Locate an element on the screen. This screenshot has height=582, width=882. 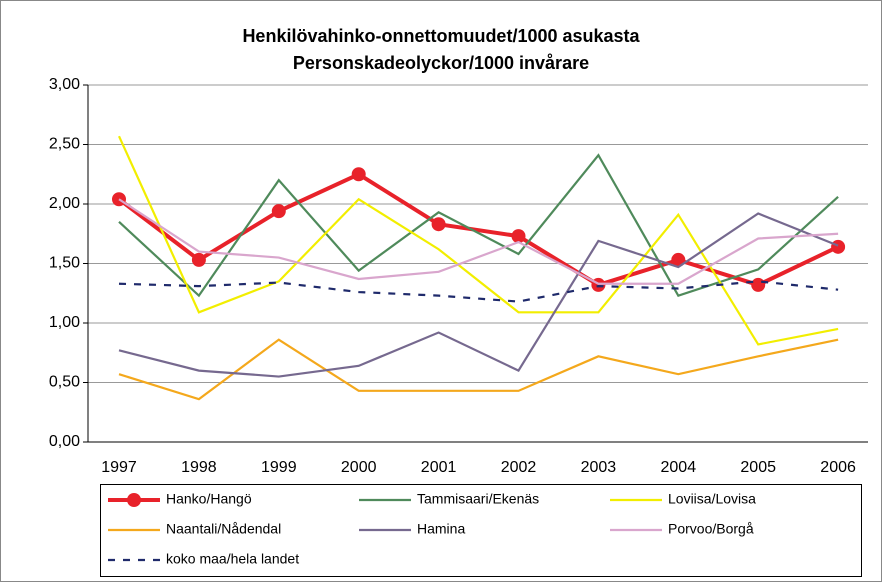
x-tick-label: 2006 is located at coordinates (838, 467).